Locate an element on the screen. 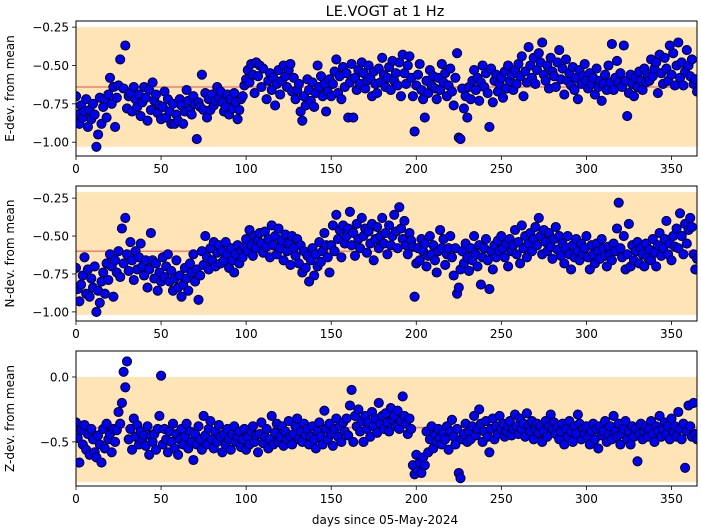  east-y-tick-label: −0.50 is located at coordinates (50, 66).